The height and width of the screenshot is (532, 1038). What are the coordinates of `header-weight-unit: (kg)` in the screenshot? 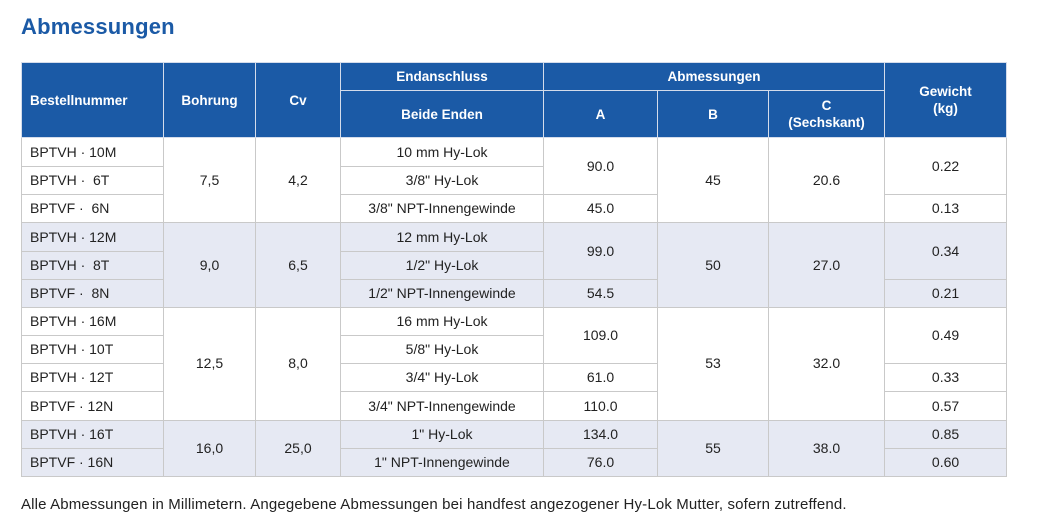 It's located at (945, 108).